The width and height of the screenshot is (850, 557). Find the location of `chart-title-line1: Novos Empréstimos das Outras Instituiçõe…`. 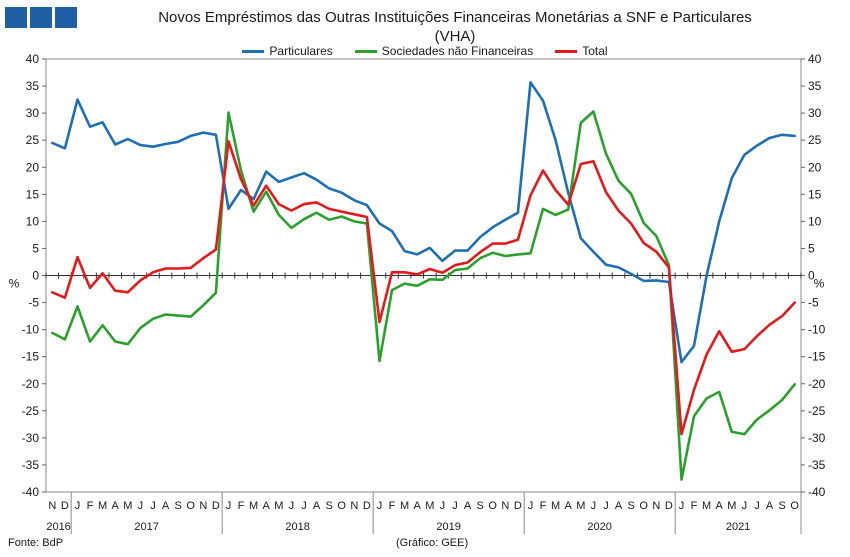

chart-title-line1: Novos Empréstimos das Outras Instituiçõe… is located at coordinates (455, 17).